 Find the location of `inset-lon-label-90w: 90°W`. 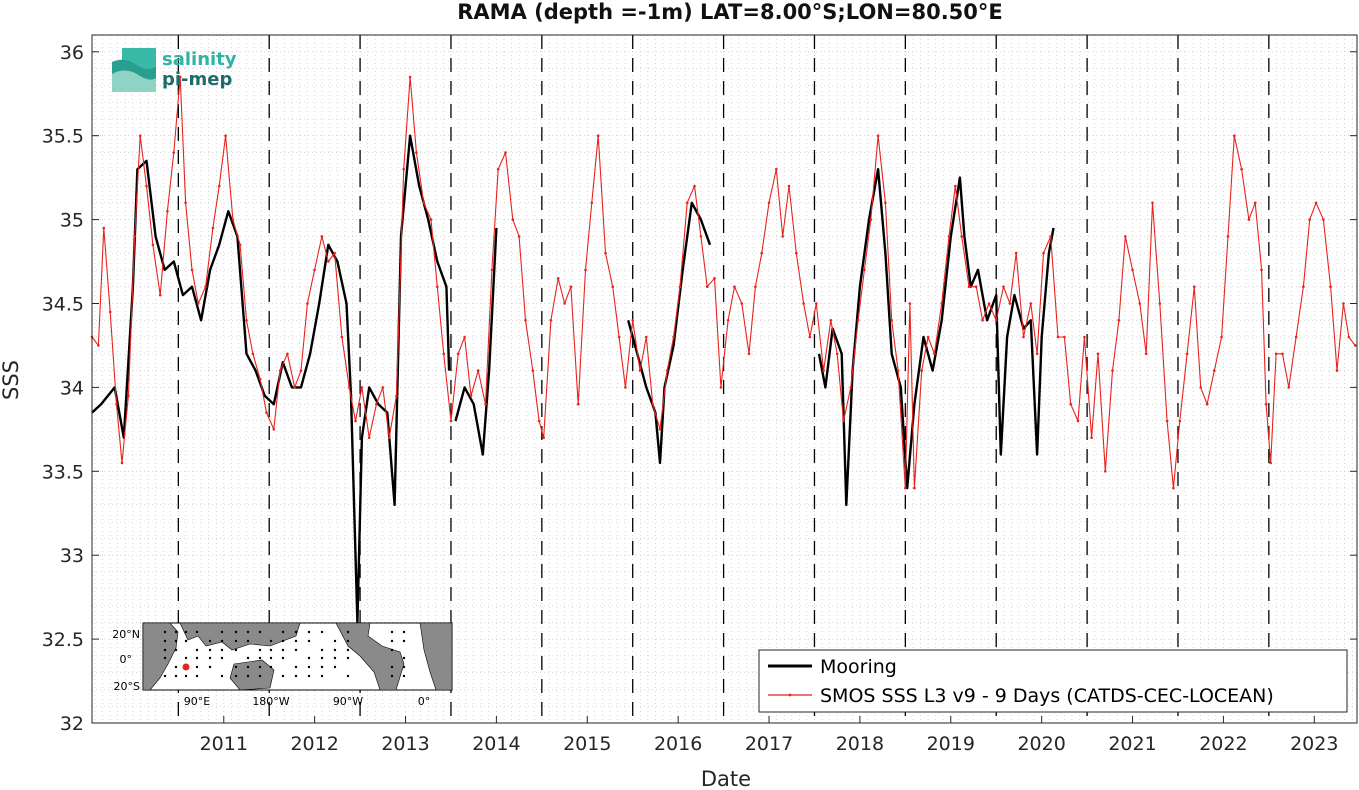

inset-lon-label-90w: 90°W is located at coordinates (348, 701).